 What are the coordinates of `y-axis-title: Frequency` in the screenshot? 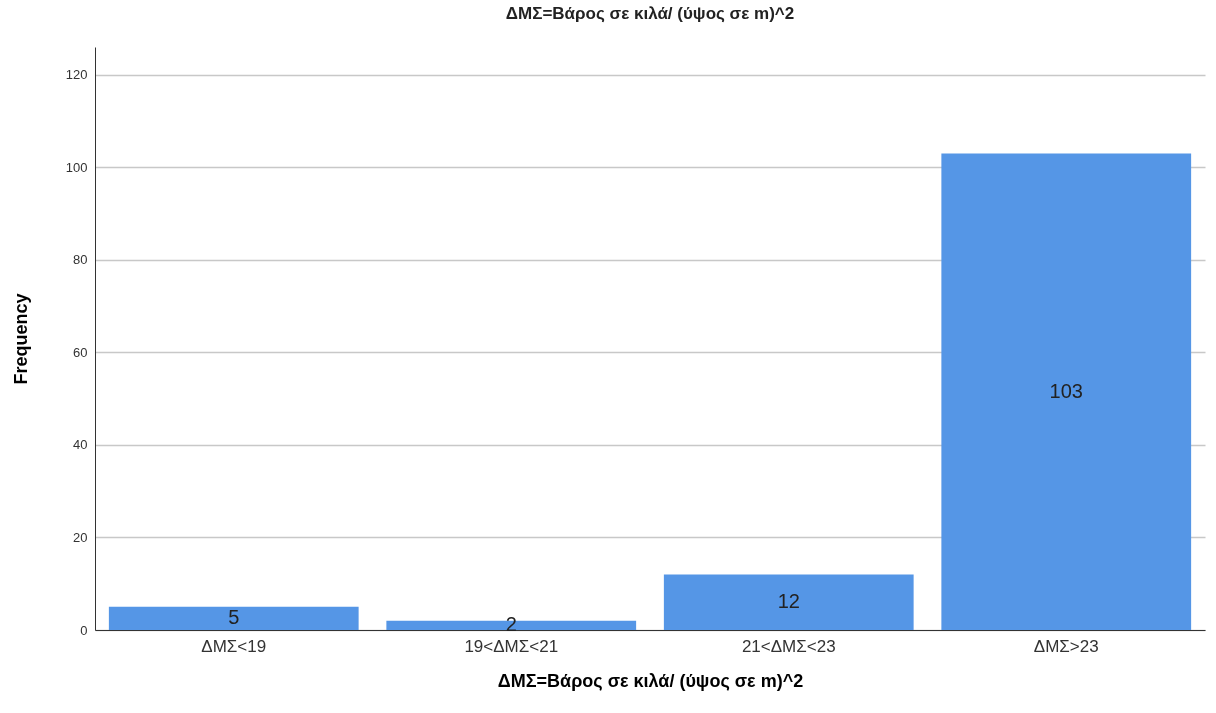 It's located at (20, 339).